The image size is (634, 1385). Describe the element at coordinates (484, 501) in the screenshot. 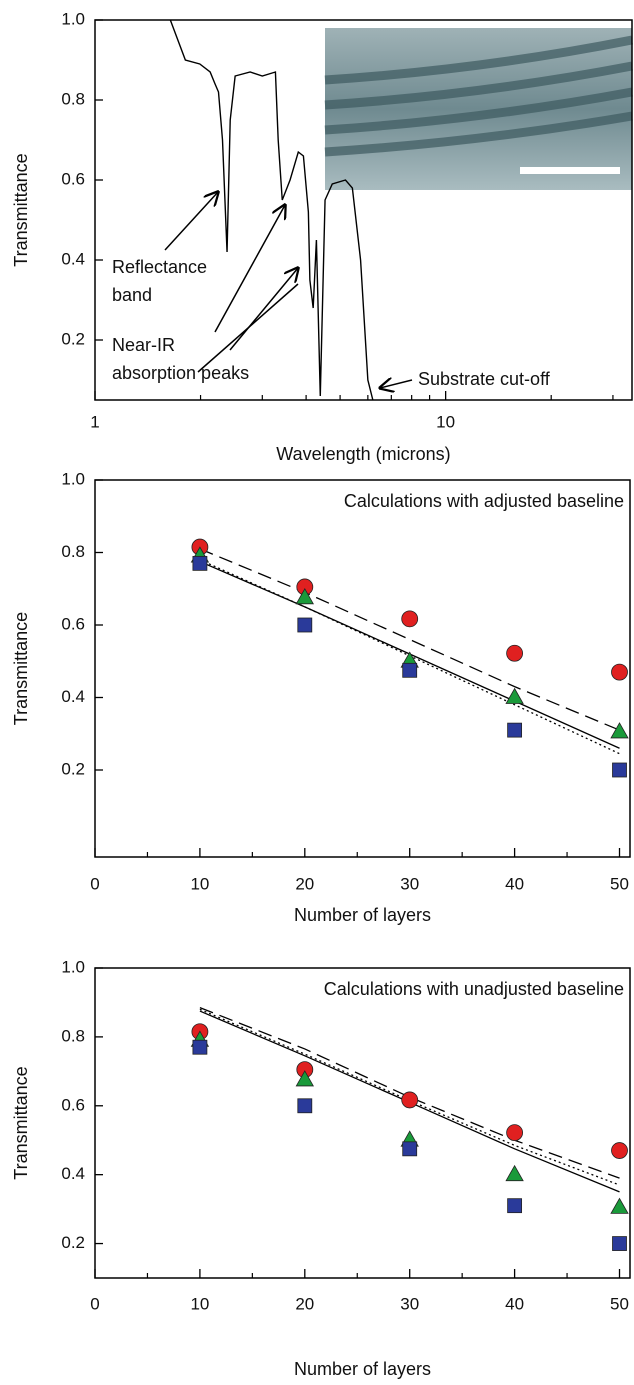

I see `annotation: Calculations with adjusted baseline` at that location.